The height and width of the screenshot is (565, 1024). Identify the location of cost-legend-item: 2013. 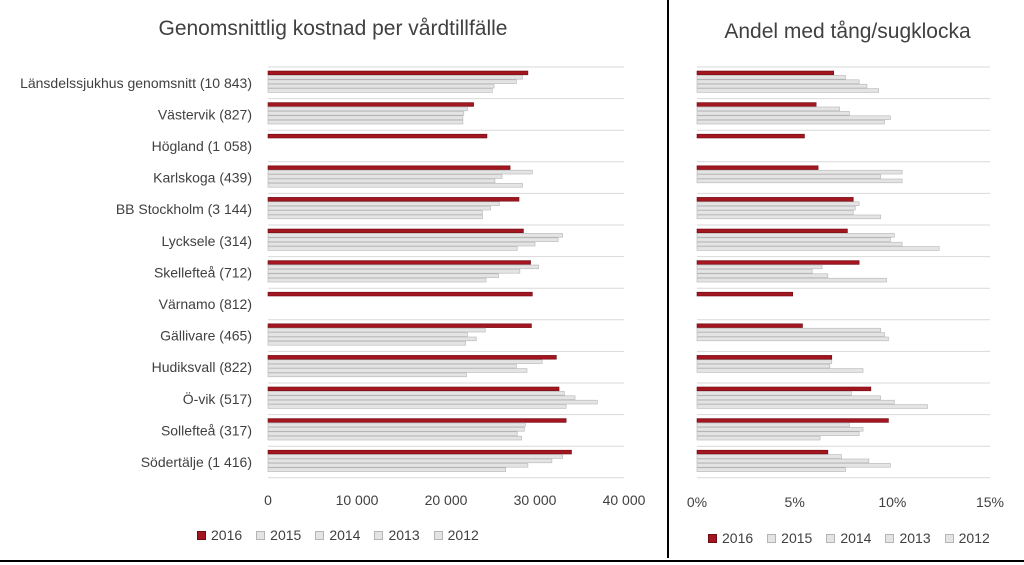
(397, 535).